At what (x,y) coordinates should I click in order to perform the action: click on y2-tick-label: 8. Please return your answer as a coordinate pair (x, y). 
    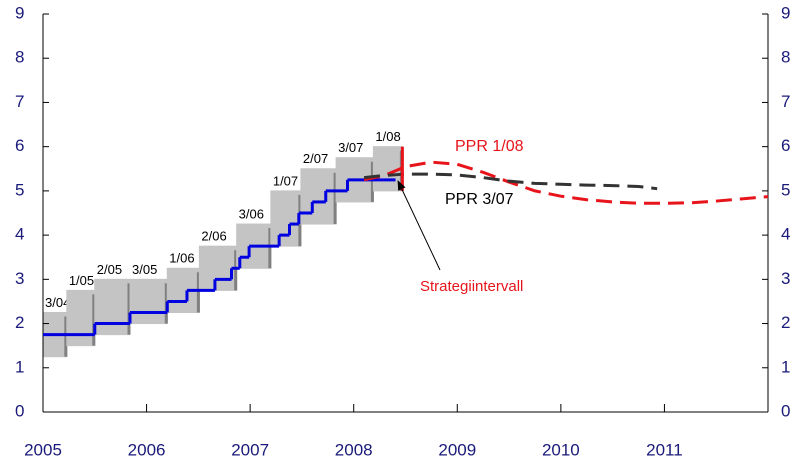
    Looking at the image, I should click on (785, 57).